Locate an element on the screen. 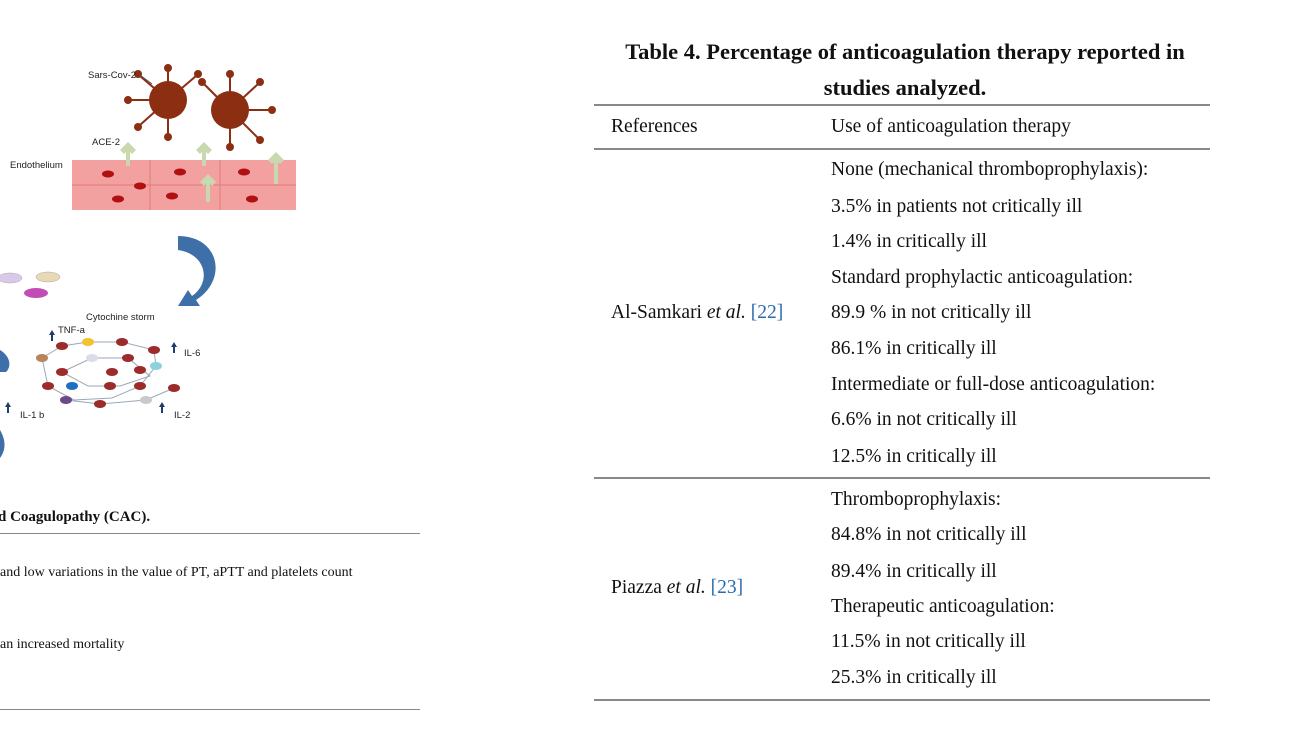 Image resolution: width=1300 pixels, height=731 pixels. left-text-line: an increased mortality is located at coordinates (62, 644).